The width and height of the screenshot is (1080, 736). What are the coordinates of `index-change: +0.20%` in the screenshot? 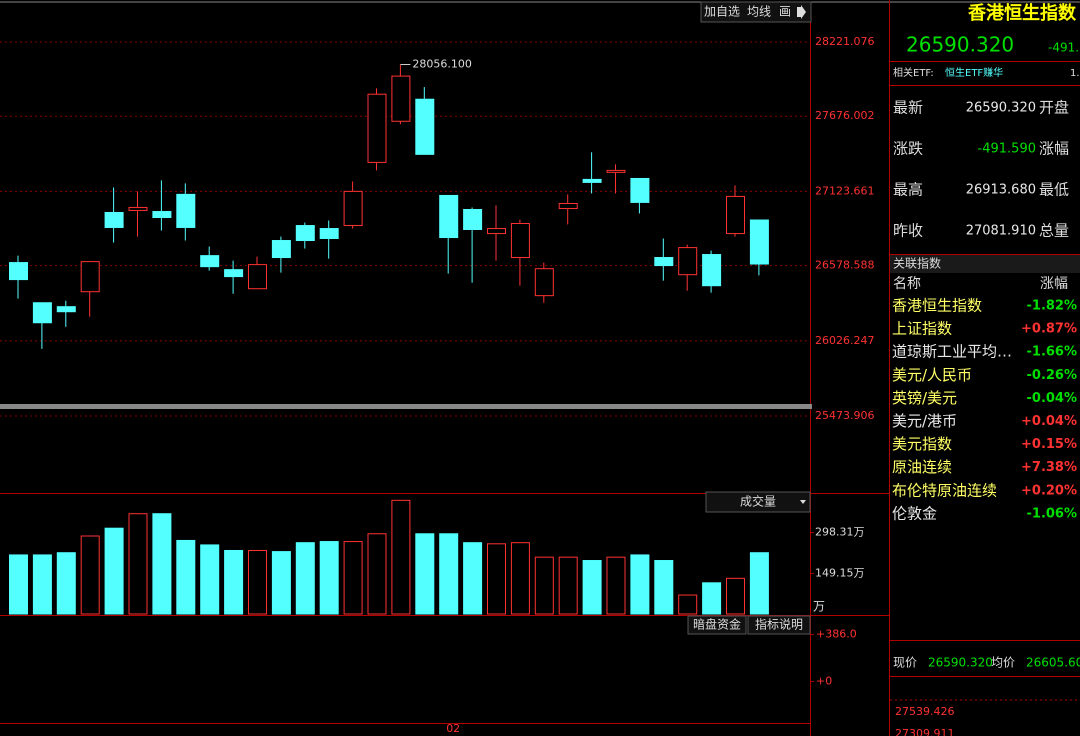 It's located at (1049, 490).